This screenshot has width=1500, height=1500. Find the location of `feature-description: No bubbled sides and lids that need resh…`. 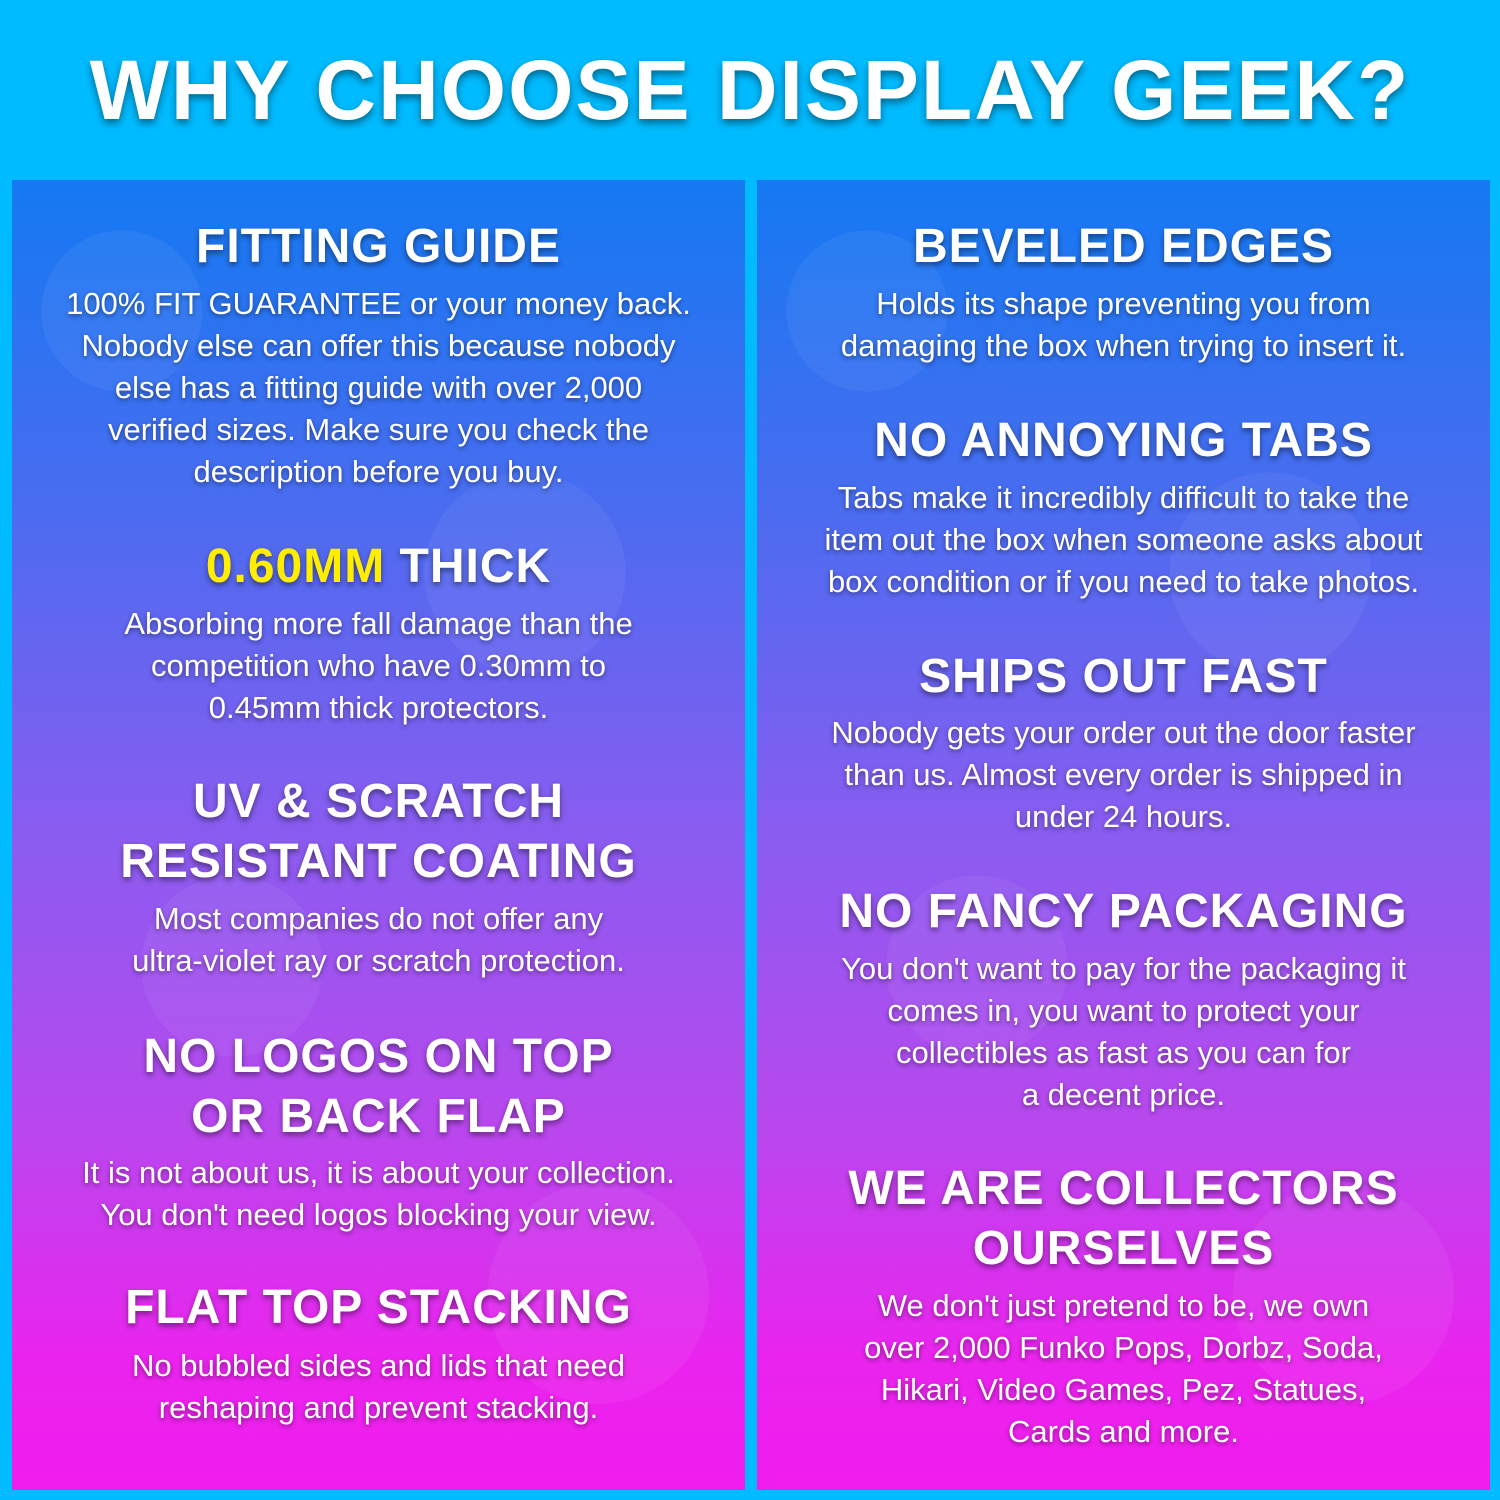

feature-description: No bubbled sides and lids that need resh… is located at coordinates (378, 1387).